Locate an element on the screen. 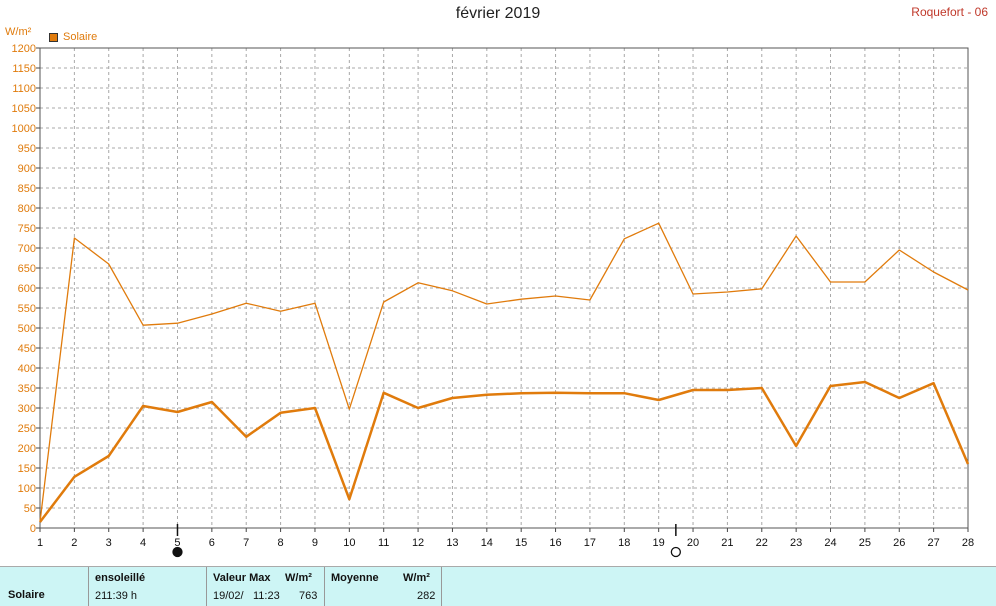  x-tick-label: 24 is located at coordinates (830, 543).